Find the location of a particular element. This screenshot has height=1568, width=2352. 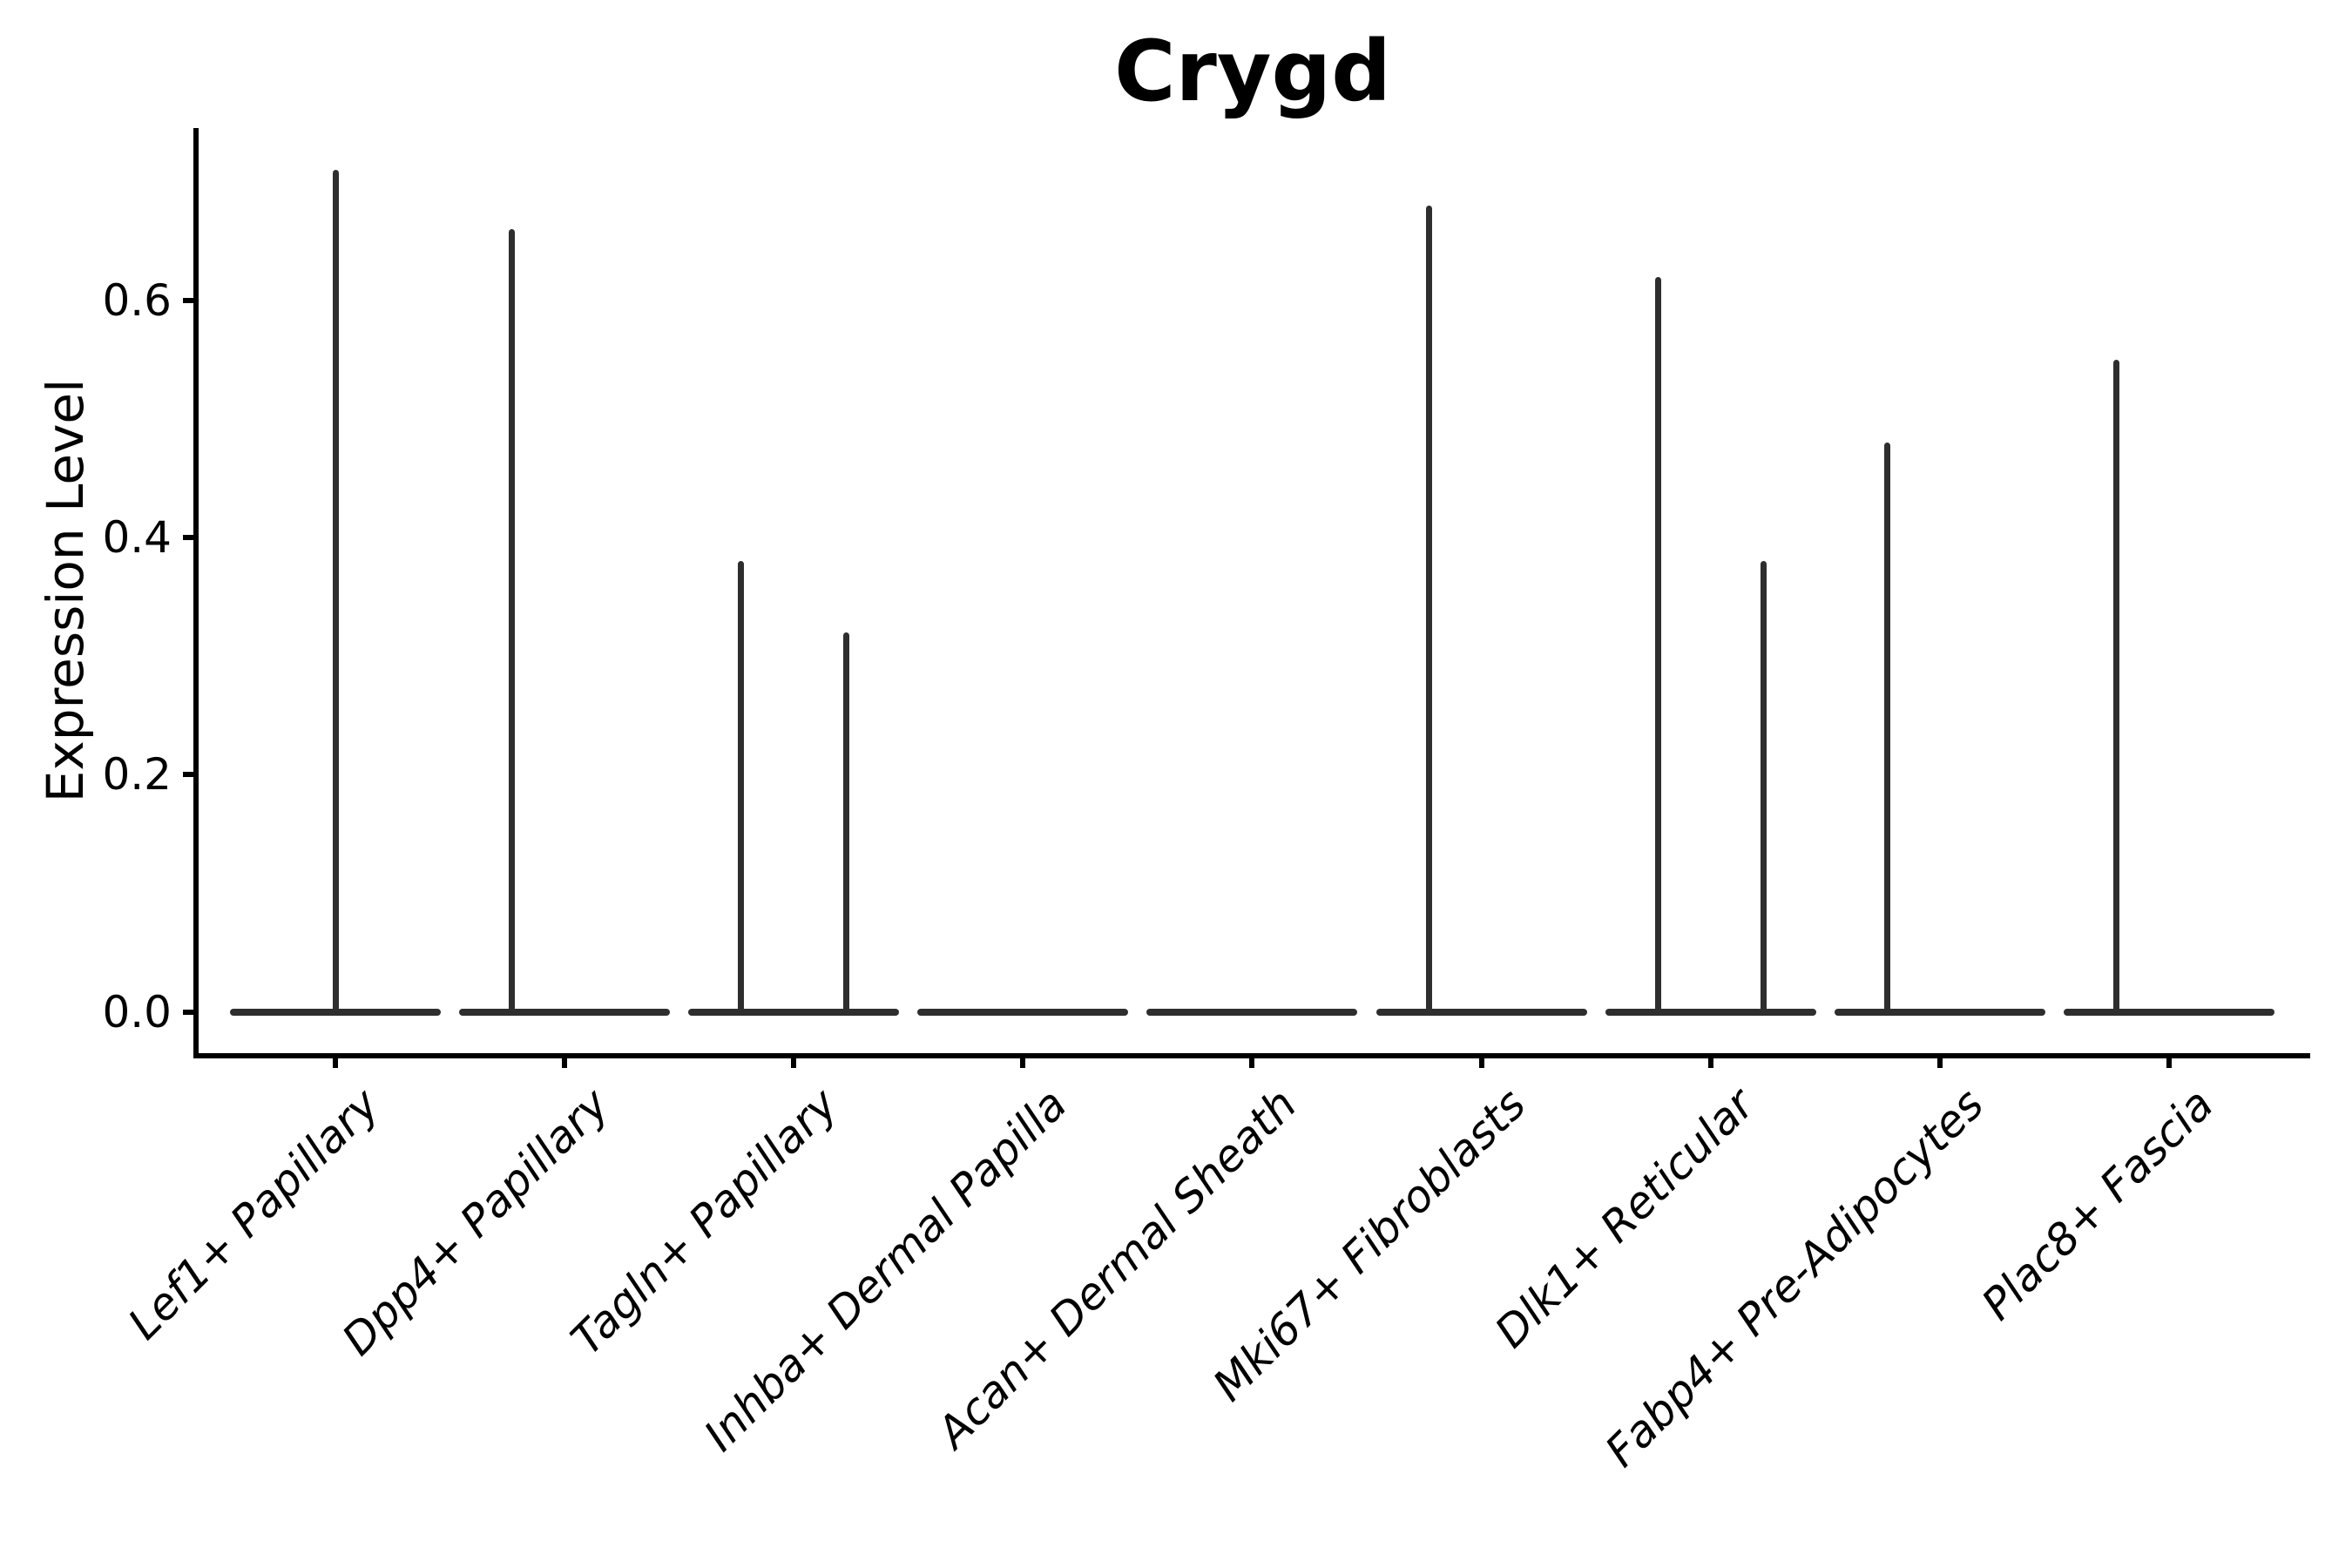

y-axis-label: Expression Level is located at coordinates (66, 590).